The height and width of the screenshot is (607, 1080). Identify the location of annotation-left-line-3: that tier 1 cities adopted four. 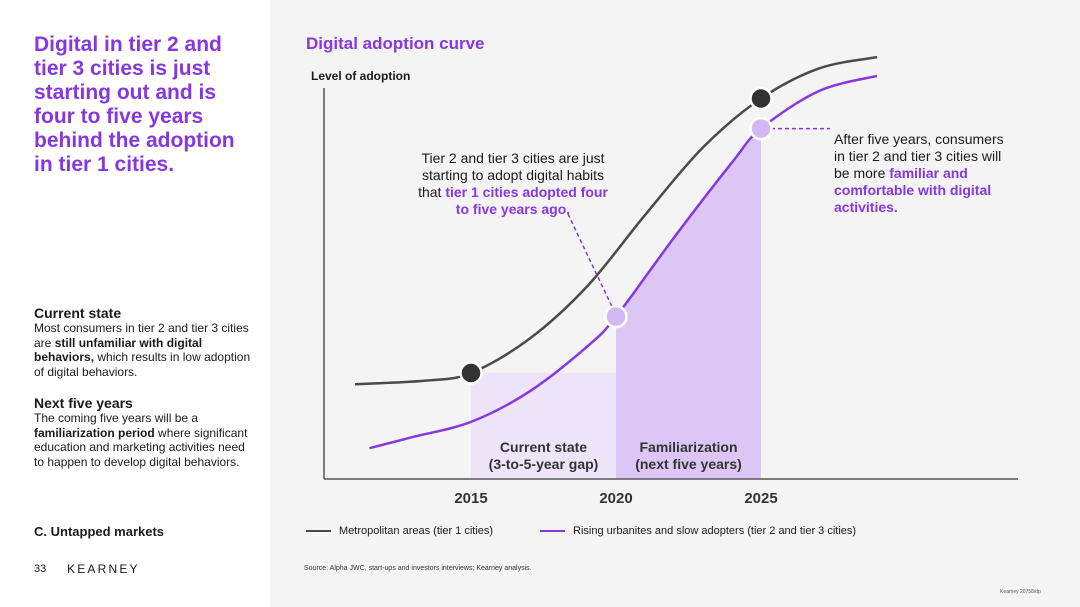
(513, 192).